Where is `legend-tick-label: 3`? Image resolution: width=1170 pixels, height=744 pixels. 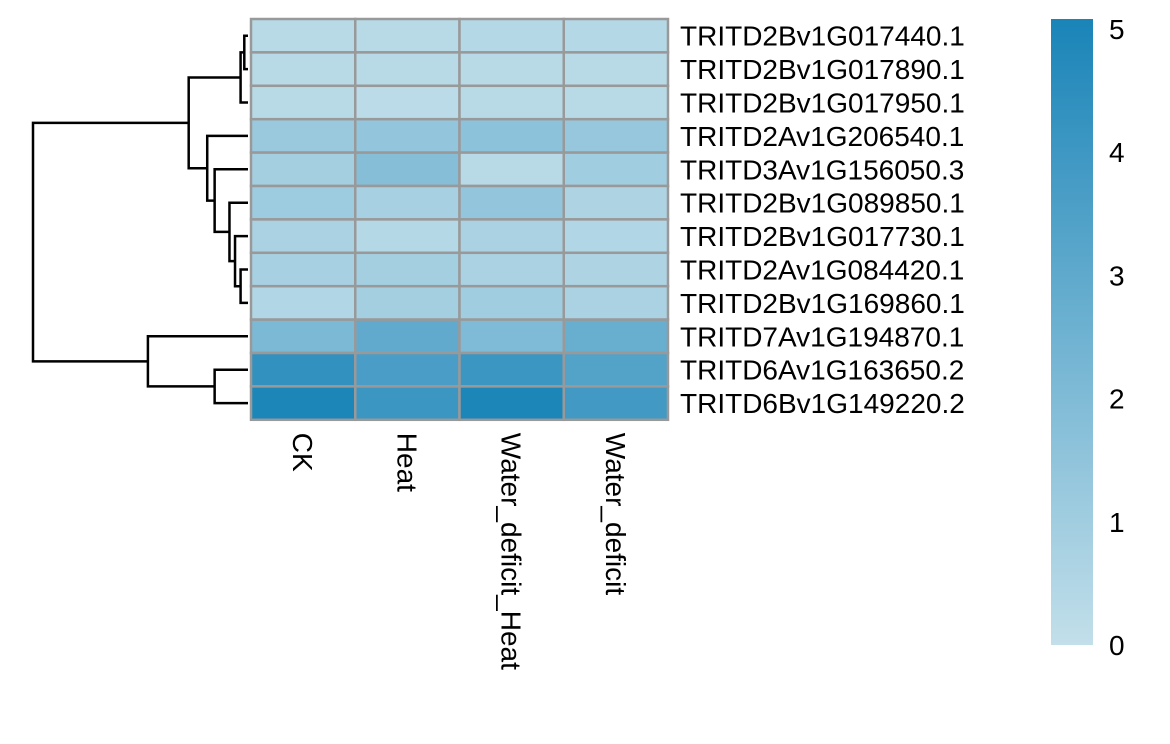
legend-tick-label: 3 is located at coordinates (1117, 275).